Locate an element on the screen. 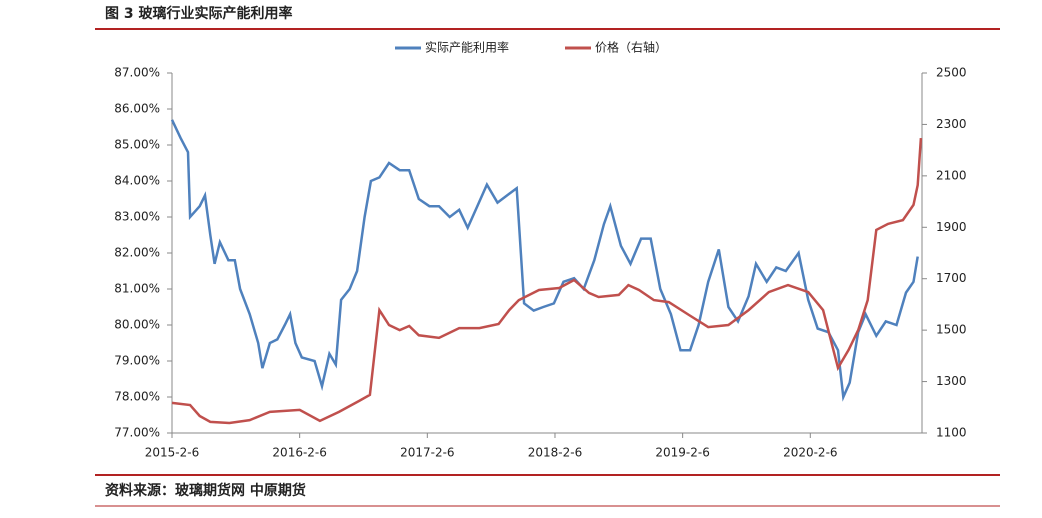 This screenshot has width=1042, height=518. y2-tick-label: 2300 is located at coordinates (951, 124).